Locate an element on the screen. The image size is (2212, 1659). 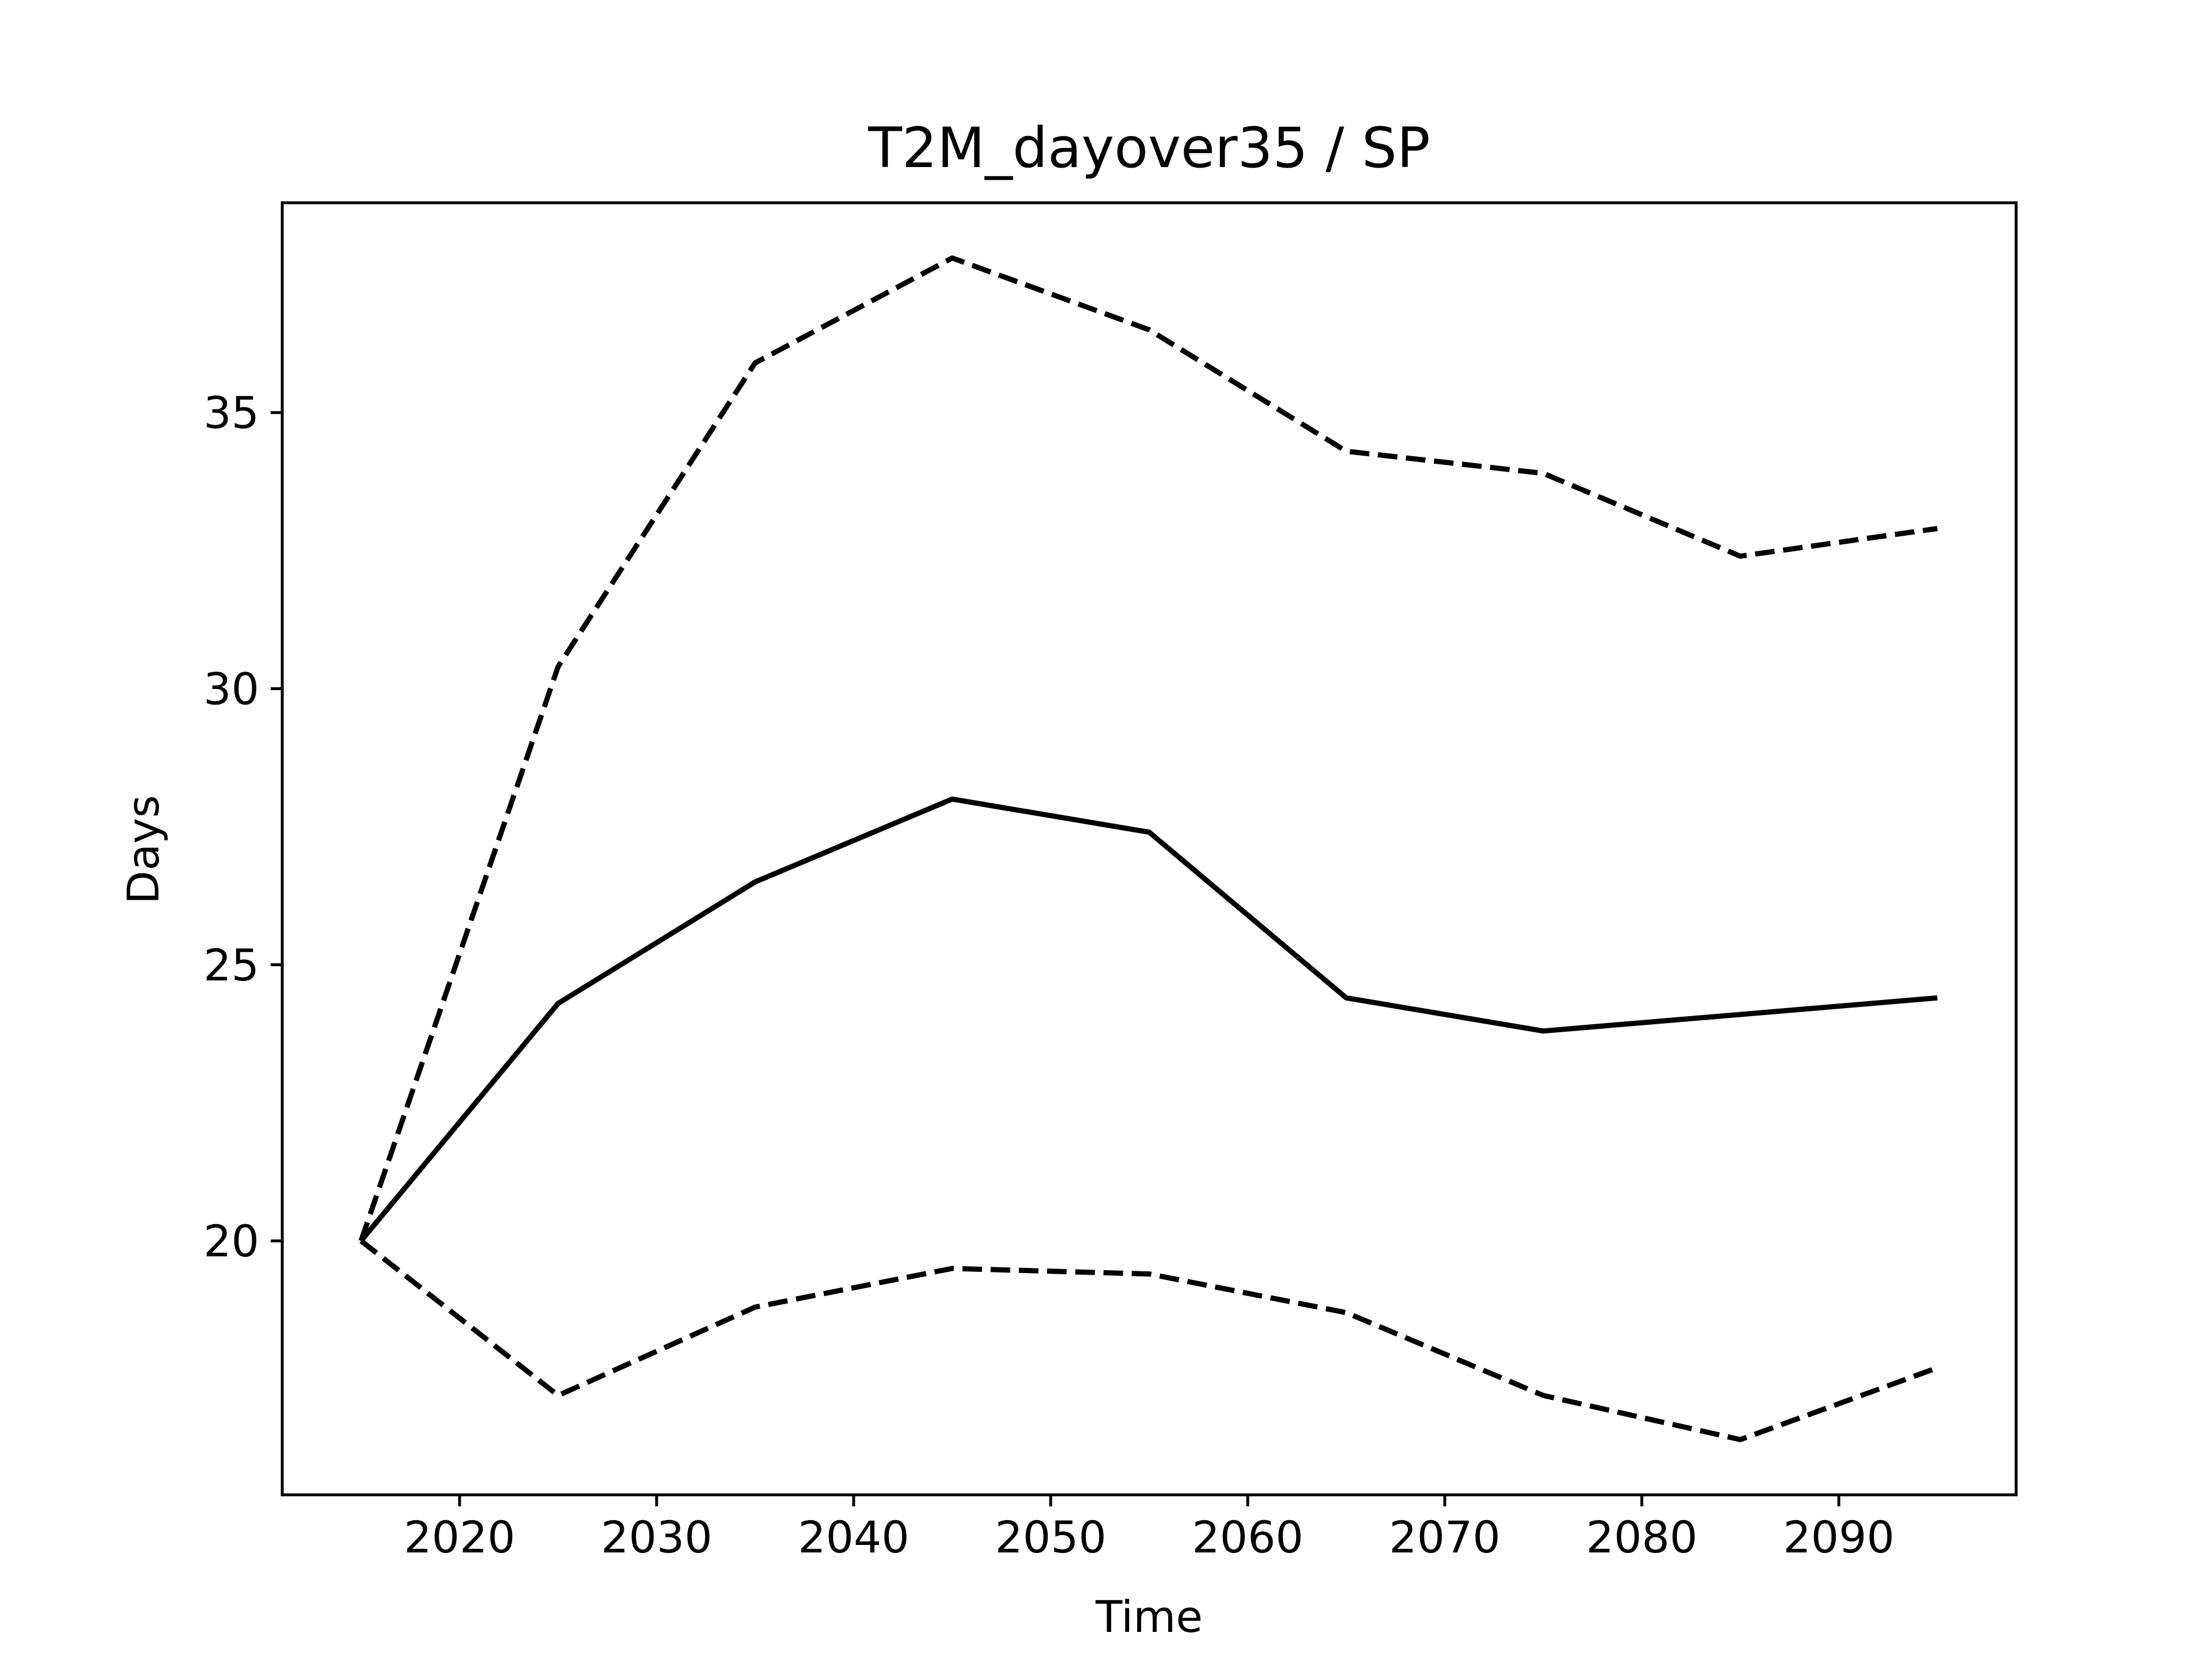
y-tick-label: 20 is located at coordinates (231, 1241).